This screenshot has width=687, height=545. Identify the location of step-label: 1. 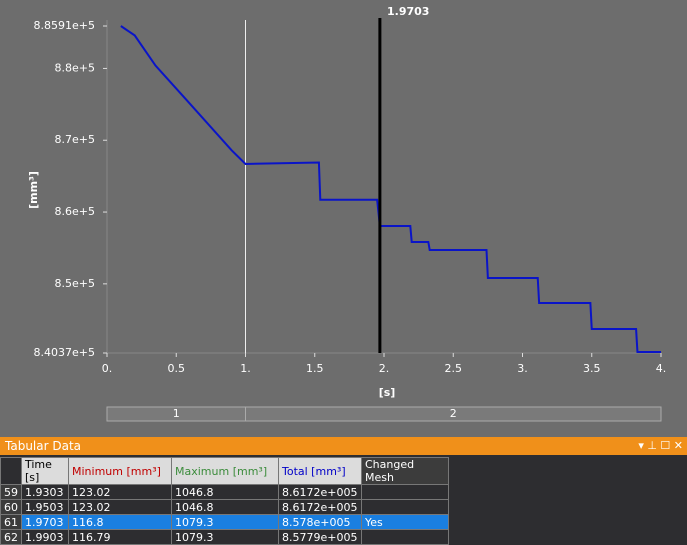
(176, 413).